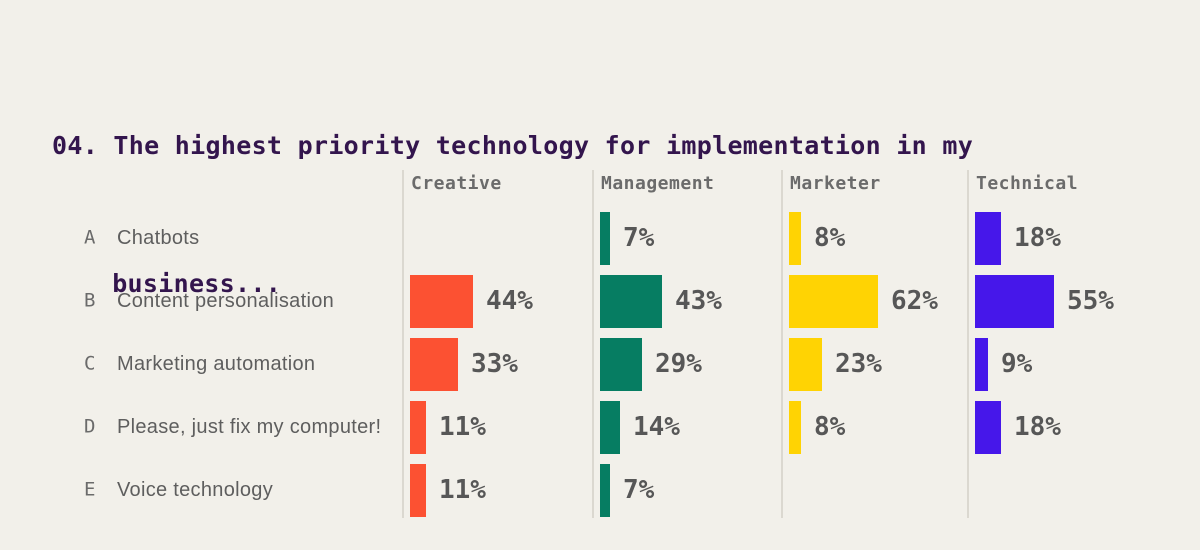 This screenshot has width=1200, height=550. What do you see at coordinates (462, 490) in the screenshot?
I see `value-label-creative-e: 11%` at bounding box center [462, 490].